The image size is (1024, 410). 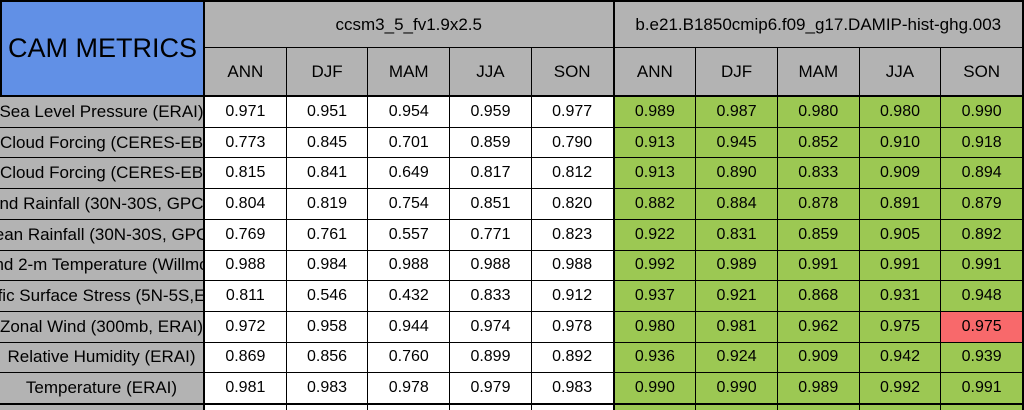 What do you see at coordinates (409, 234) in the screenshot?
I see `metric-value-cell: 0.557` at bounding box center [409, 234].